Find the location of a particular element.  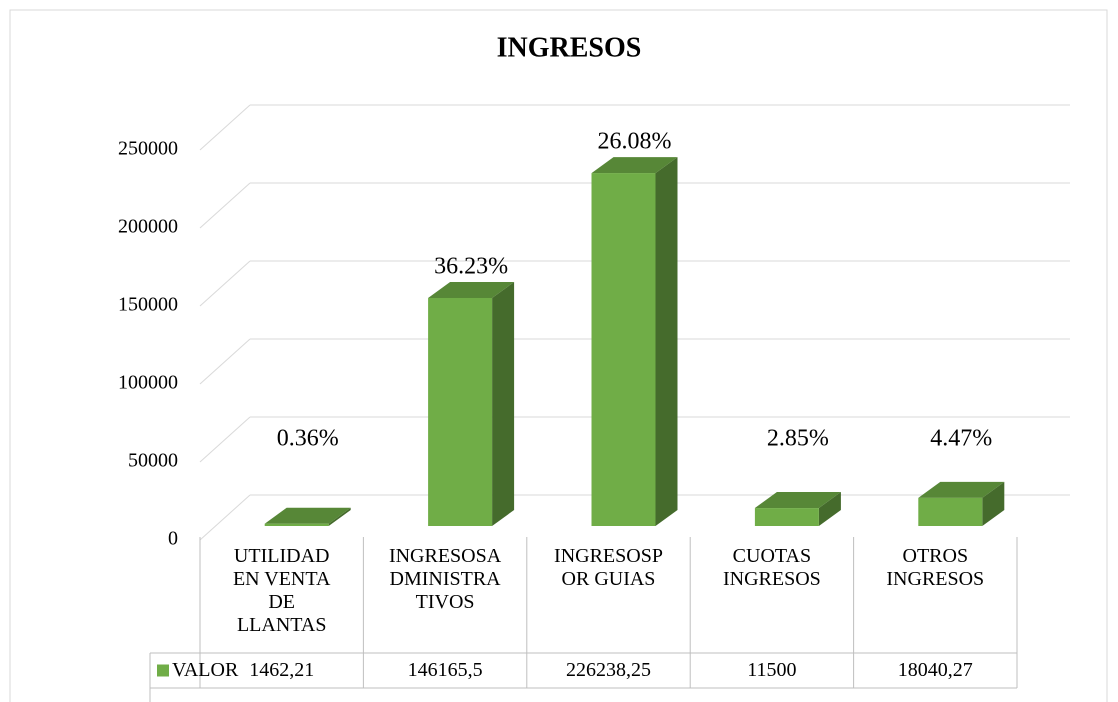

y-tick-label: 250000 is located at coordinates (148, 149).